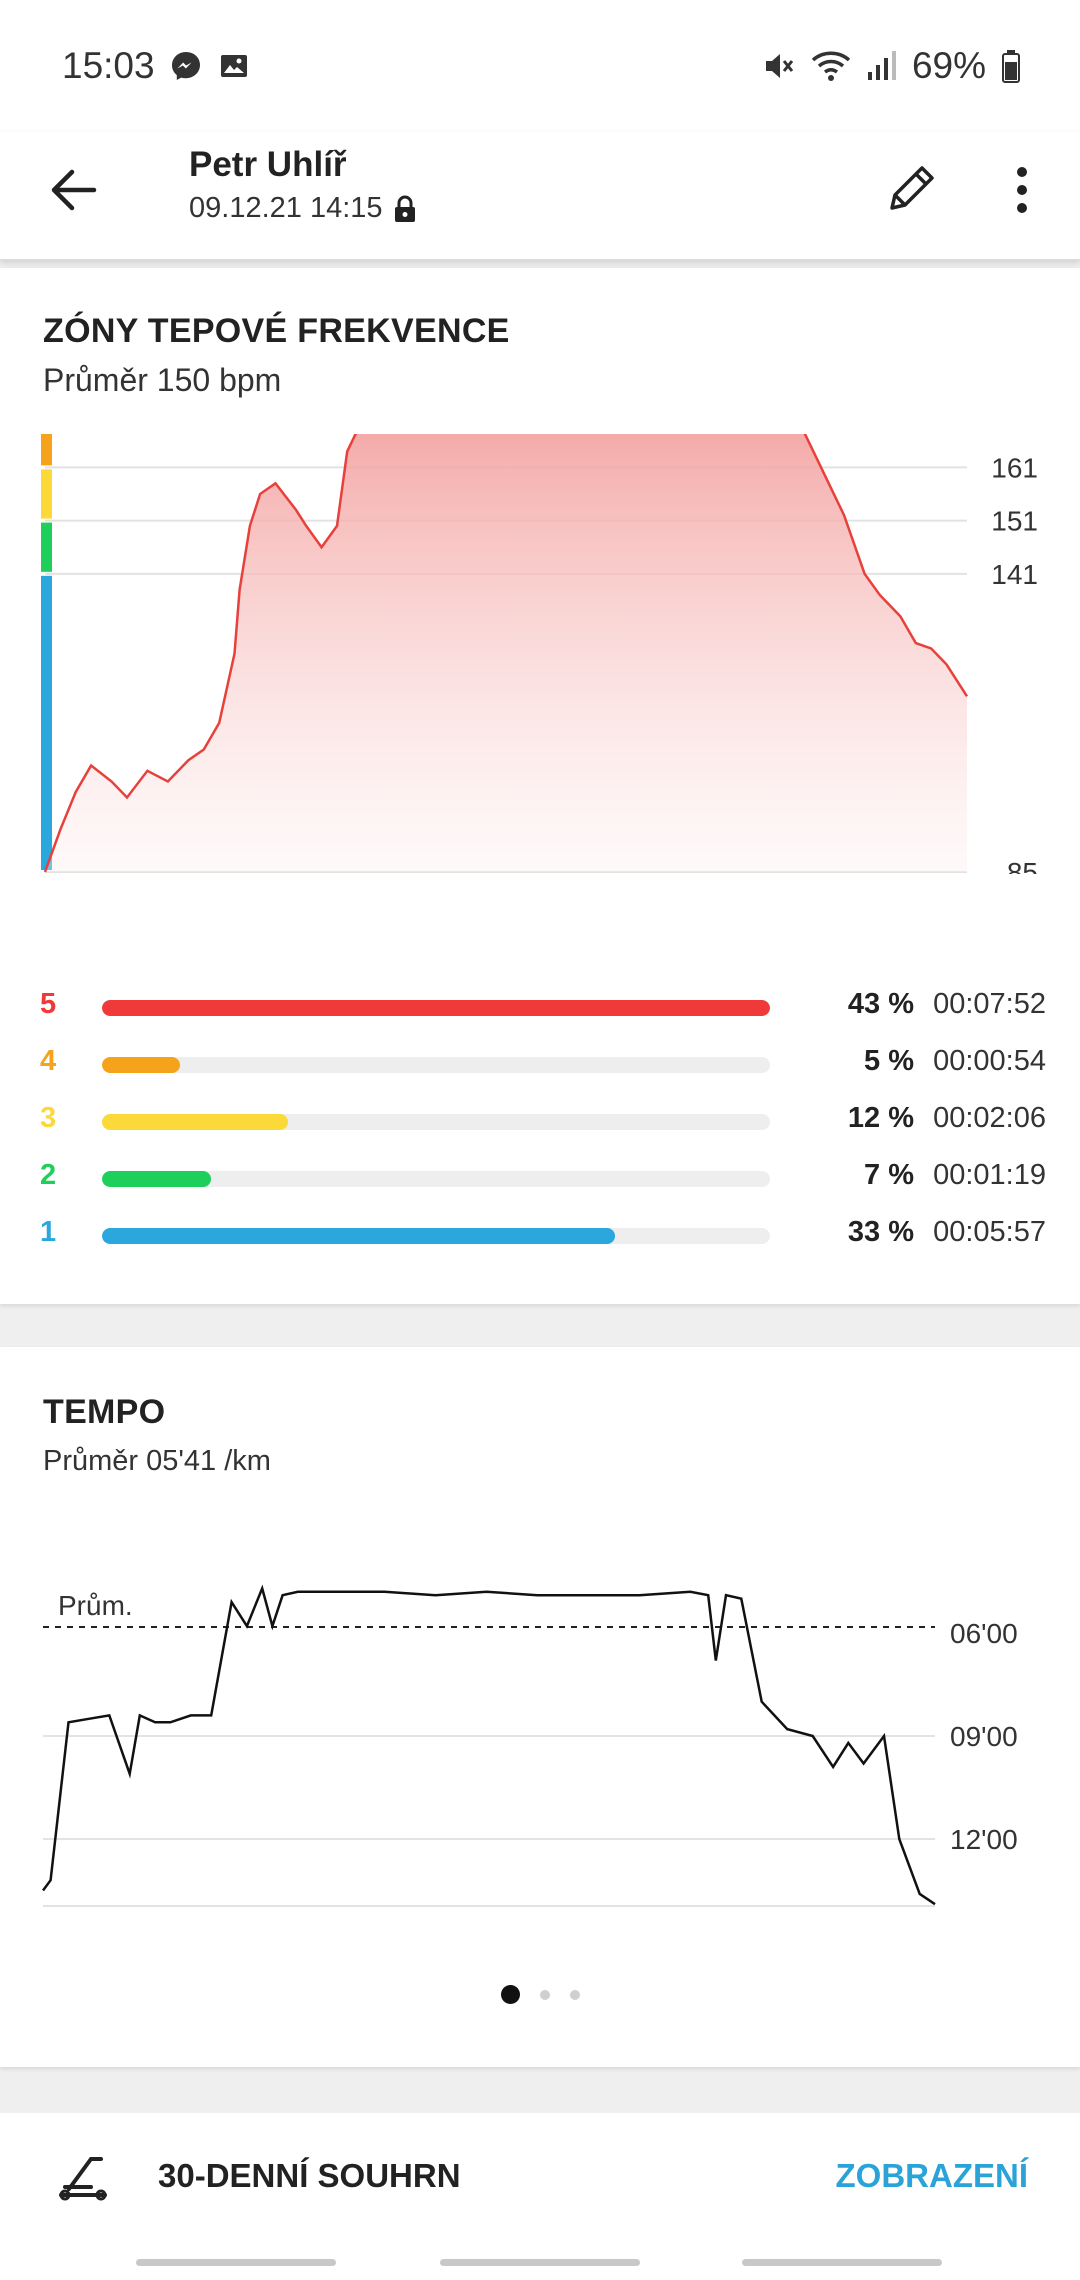 This screenshot has height=2280, width=1080. What do you see at coordinates (1014, 521) in the screenshot?
I see `hr-y-tick-label: 151` at bounding box center [1014, 521].